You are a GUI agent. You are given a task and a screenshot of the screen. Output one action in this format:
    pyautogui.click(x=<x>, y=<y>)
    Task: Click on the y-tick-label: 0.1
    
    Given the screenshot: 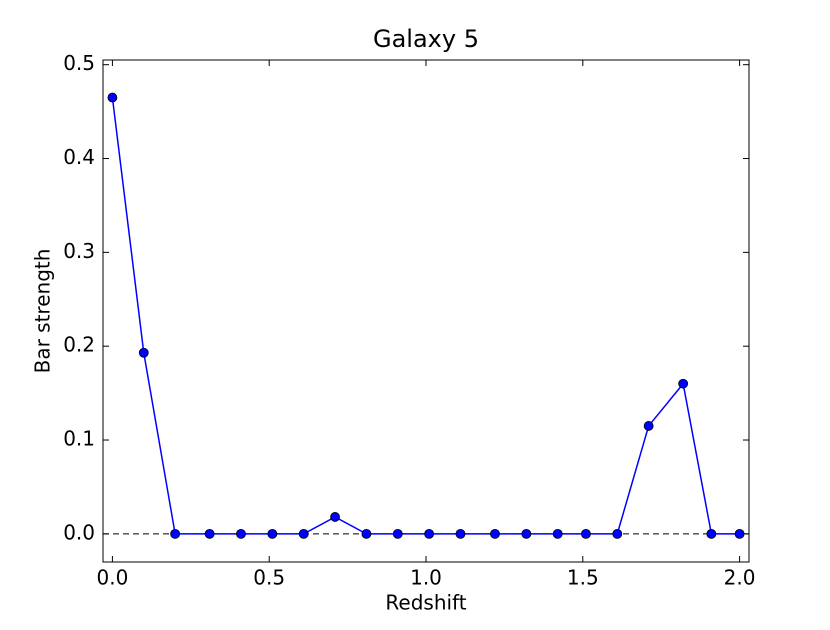 What is the action you would take?
    pyautogui.click(x=79, y=439)
    